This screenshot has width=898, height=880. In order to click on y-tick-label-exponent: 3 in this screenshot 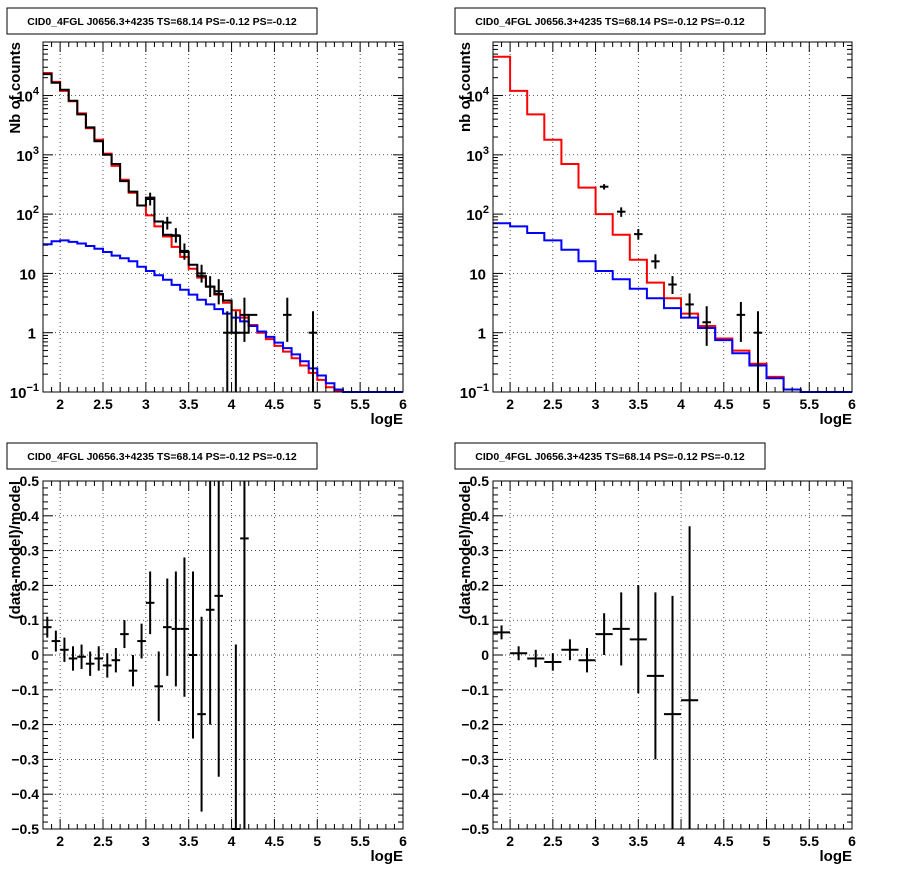, I will do `click(486, 151)`.